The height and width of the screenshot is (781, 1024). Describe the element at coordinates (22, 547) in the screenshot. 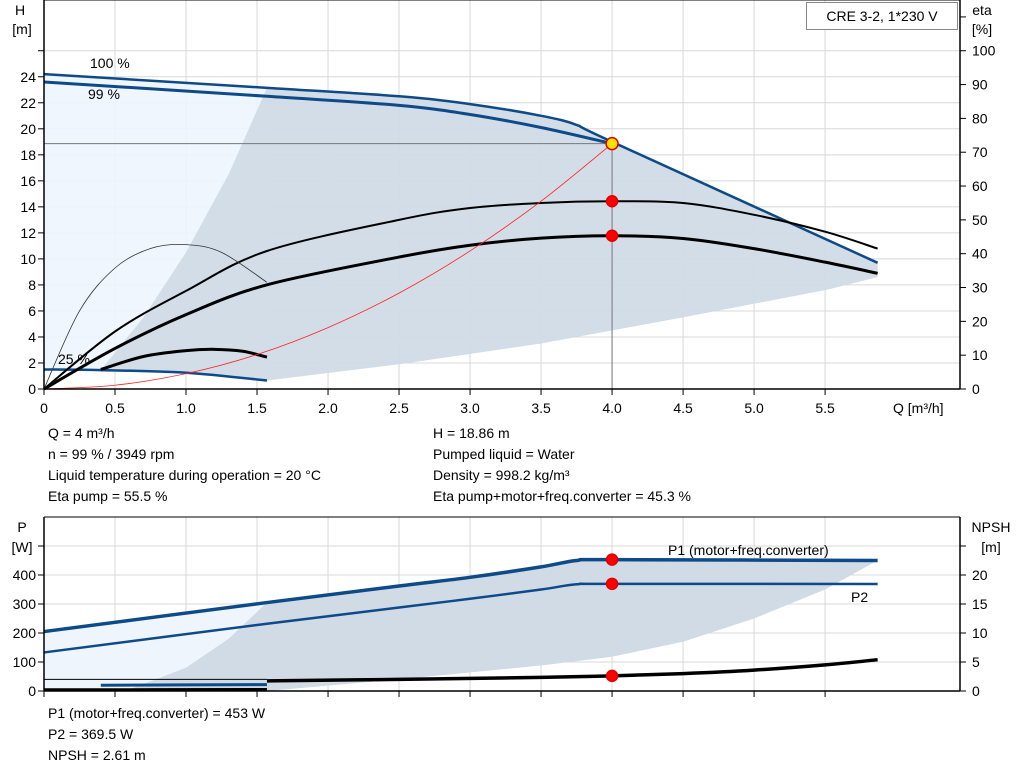

I see `p-axis-unit: [W]` at that location.